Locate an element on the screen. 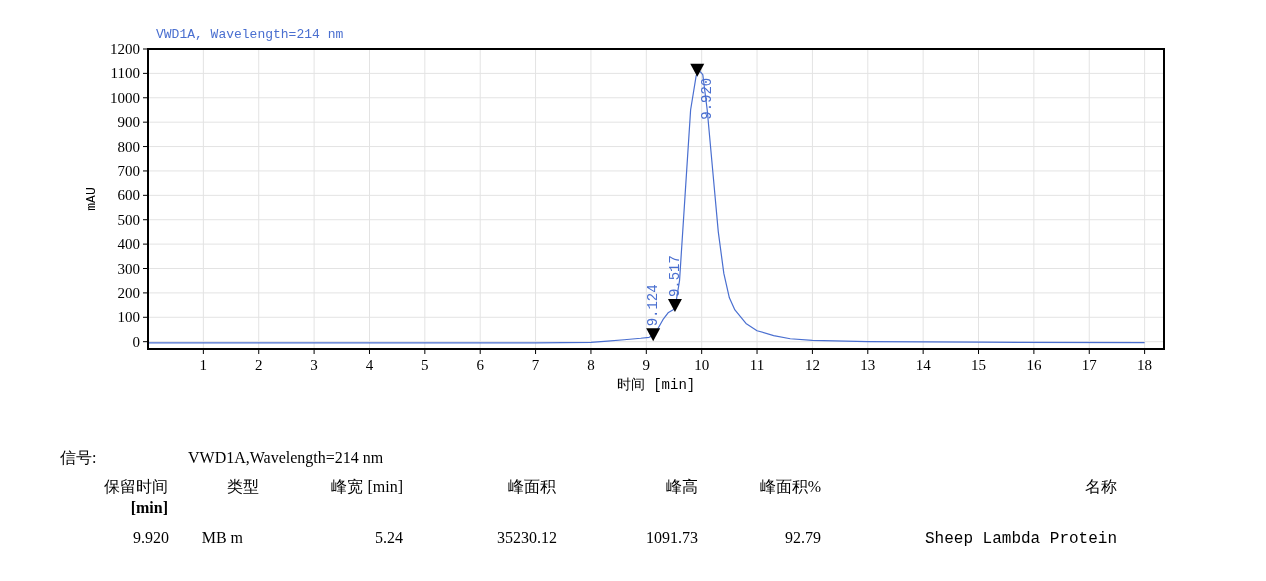 This screenshot has height=581, width=1266. y-tick-label: 500 is located at coordinates (128, 219).